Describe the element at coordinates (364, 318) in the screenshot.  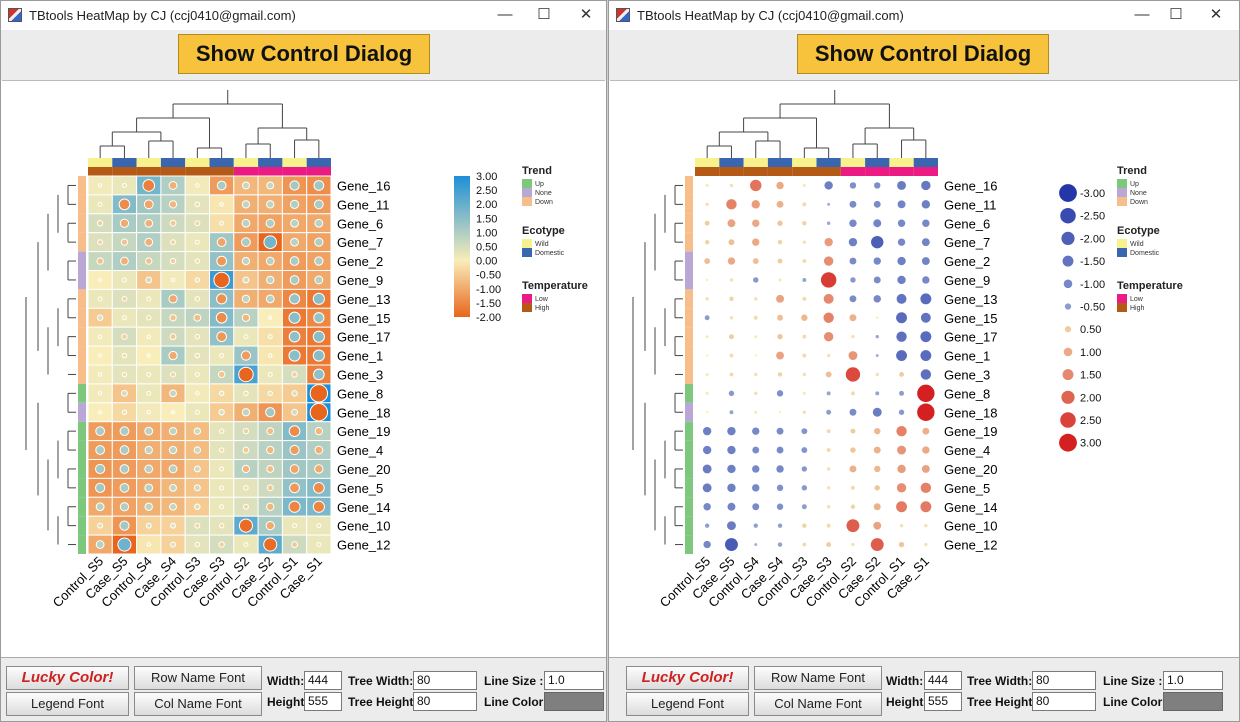
I see `row-label: Gene_15` at that location.